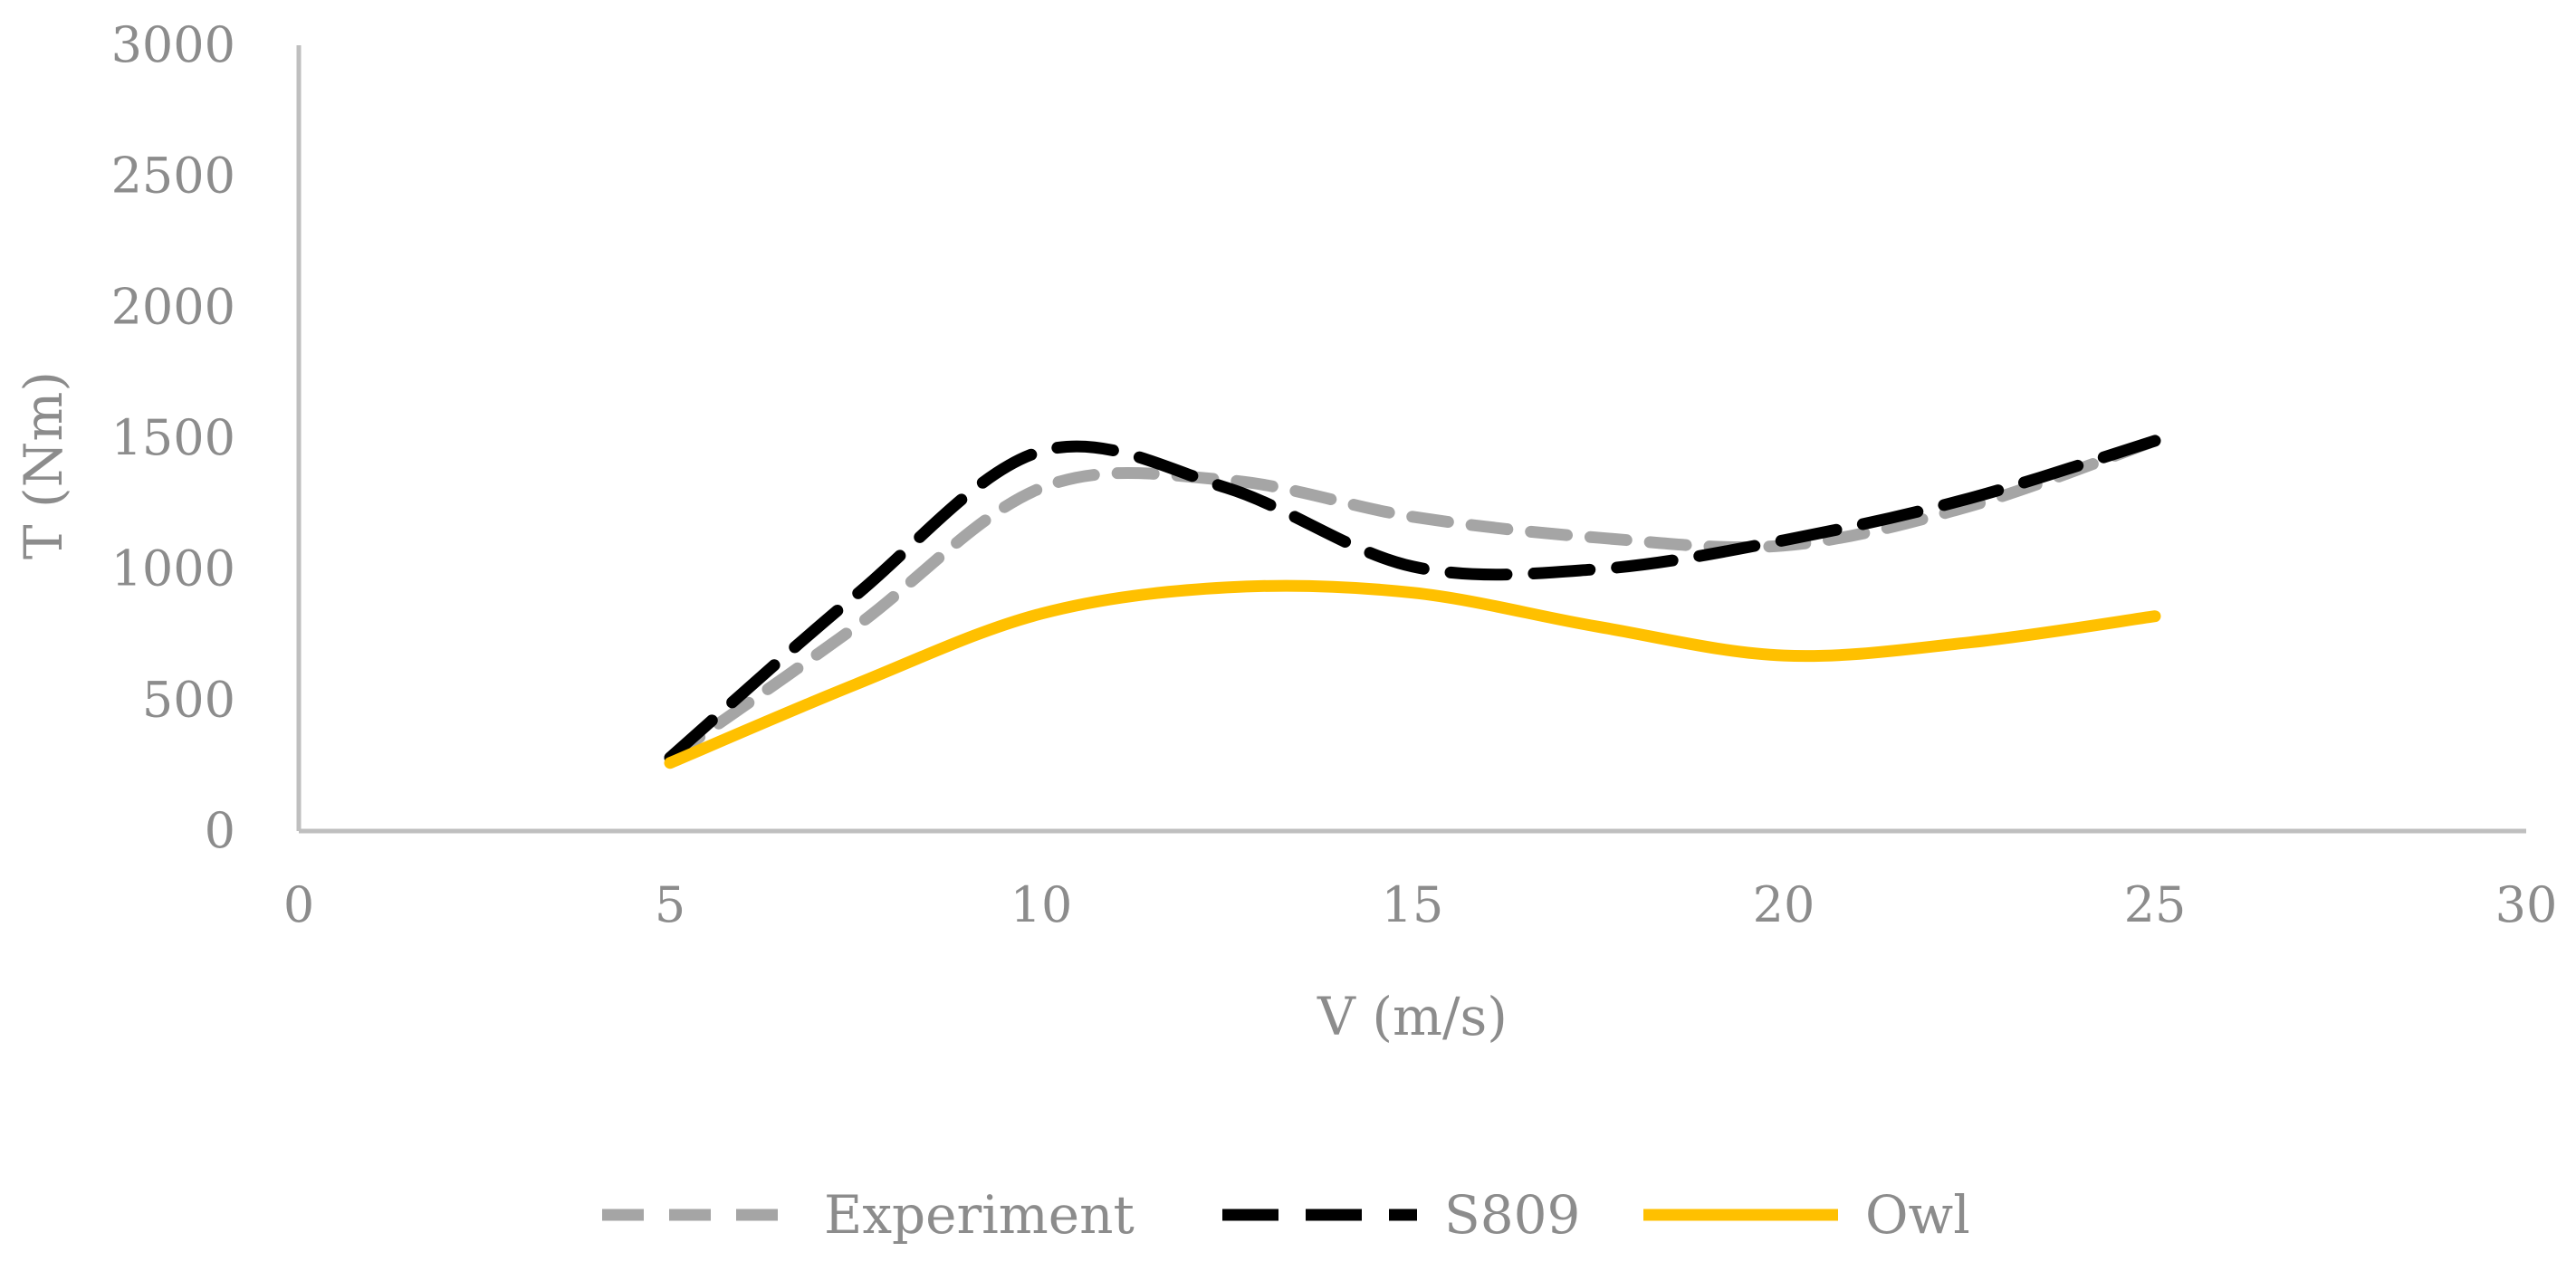  Describe the element at coordinates (1412, 674) in the screenshot. I see `series-line-owl` at that location.